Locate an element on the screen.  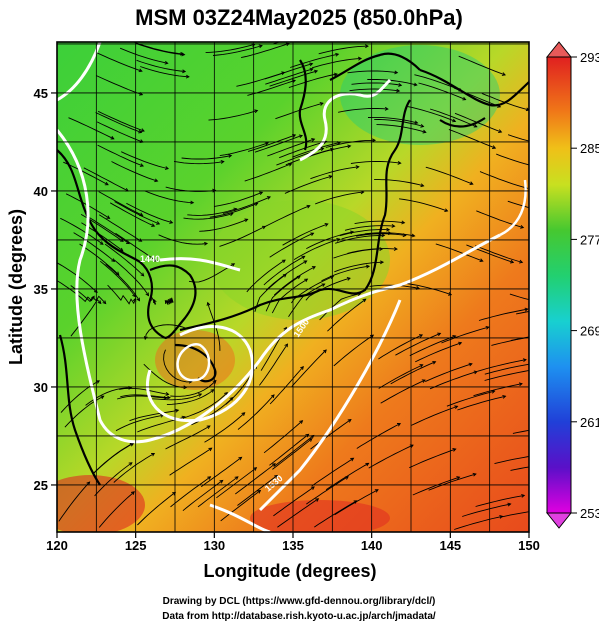
colorbar-tick-label: 261 is located at coordinates (589, 422).